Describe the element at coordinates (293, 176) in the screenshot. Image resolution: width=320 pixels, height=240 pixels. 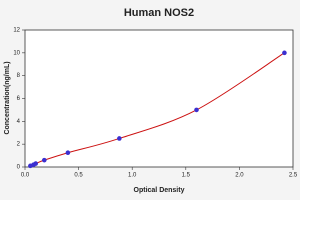
I see `x-tick-label: 2.5` at that location.